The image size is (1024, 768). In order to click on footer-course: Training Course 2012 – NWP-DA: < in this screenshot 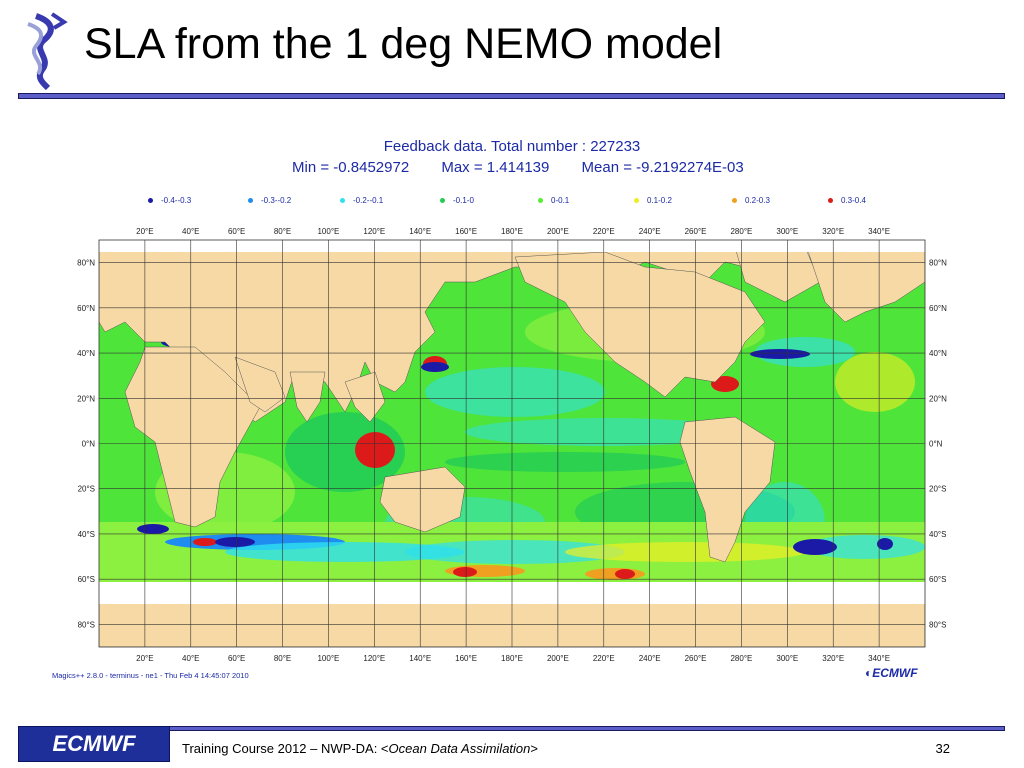, I will do `click(285, 748)`.